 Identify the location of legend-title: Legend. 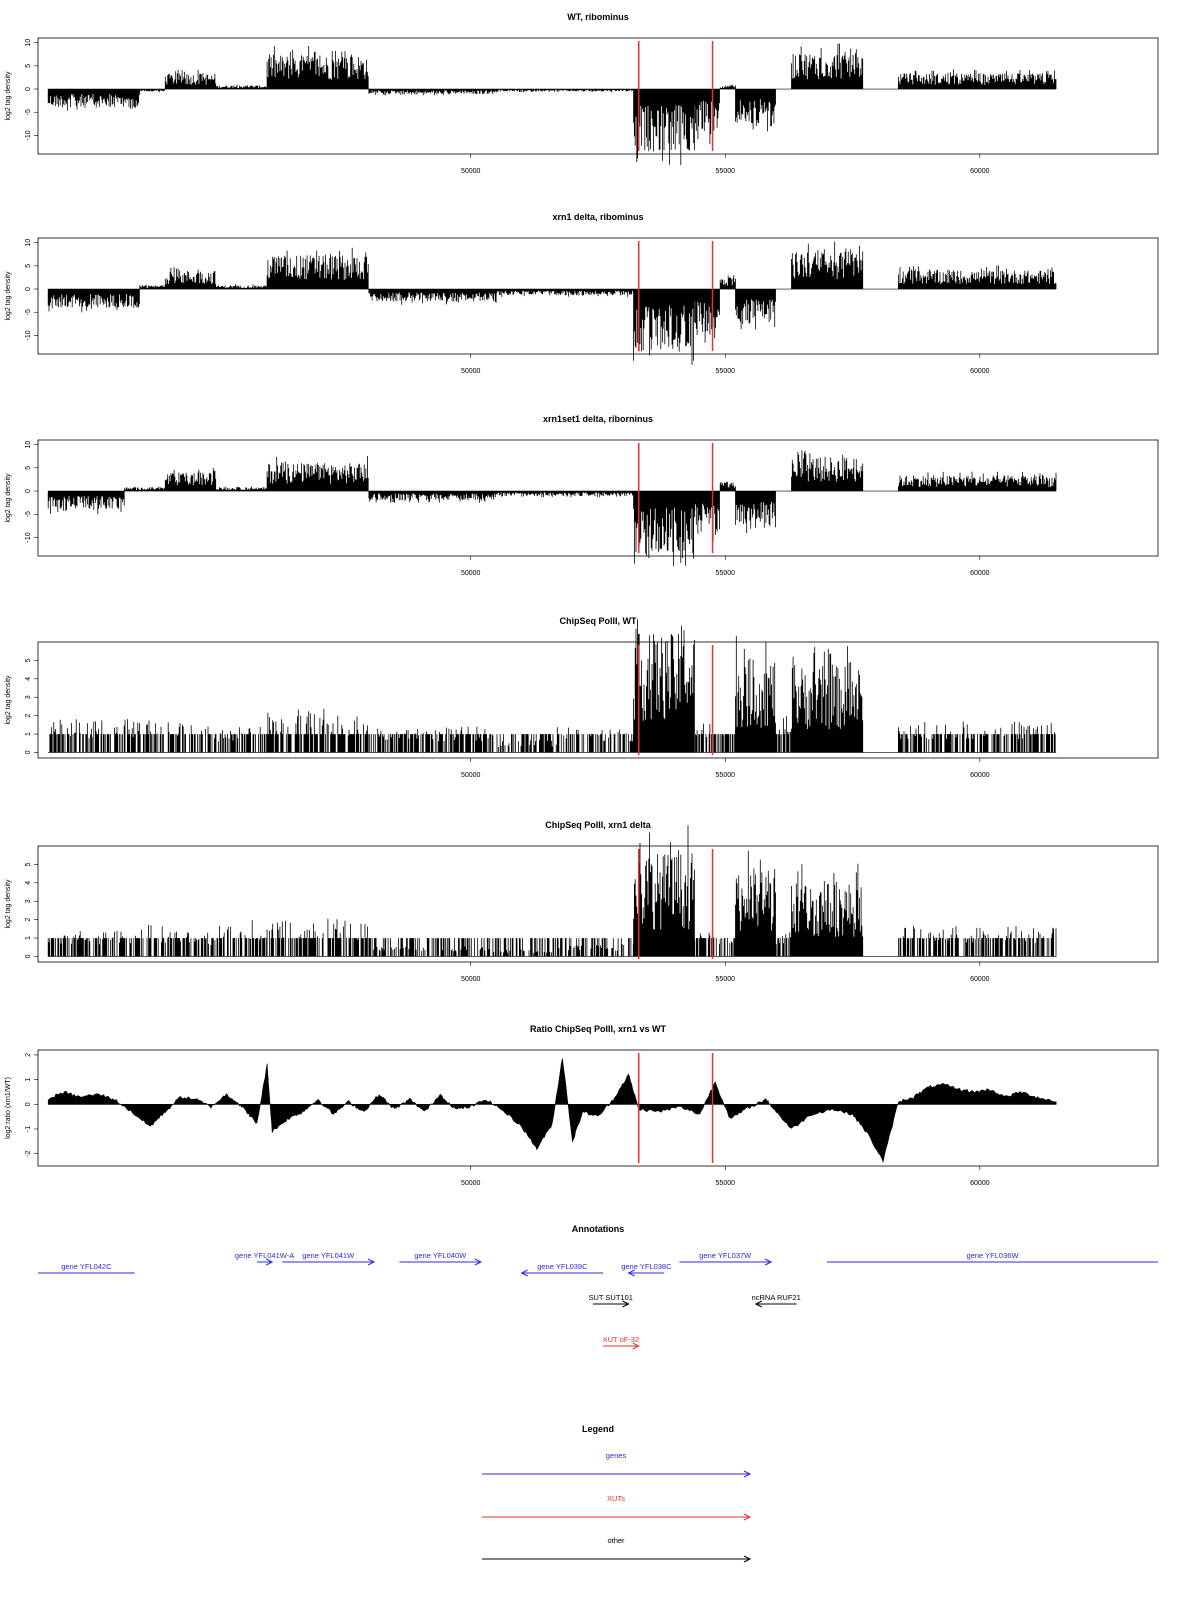
(598, 1429).